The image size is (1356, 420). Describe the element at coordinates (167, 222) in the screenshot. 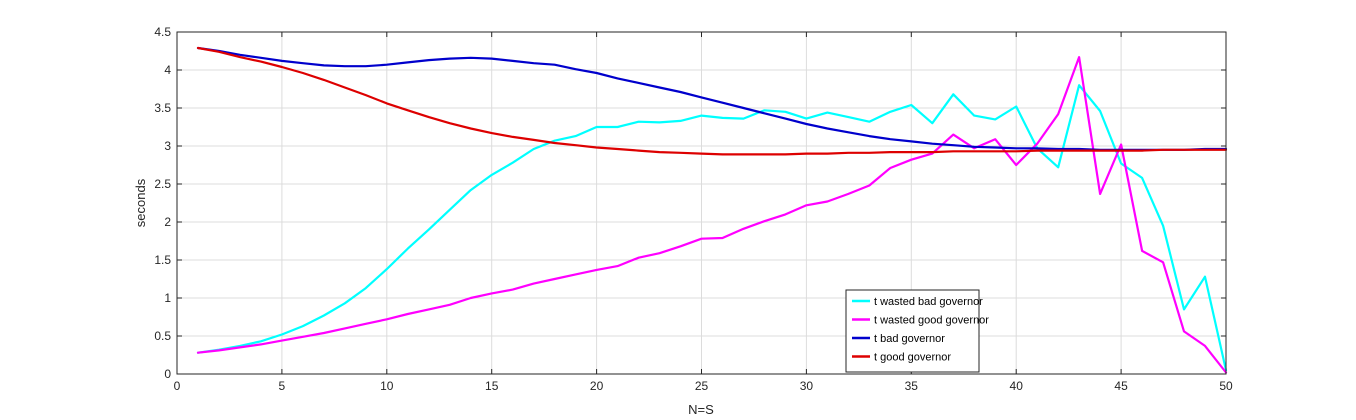

I see `y-tick-label: 2` at that location.